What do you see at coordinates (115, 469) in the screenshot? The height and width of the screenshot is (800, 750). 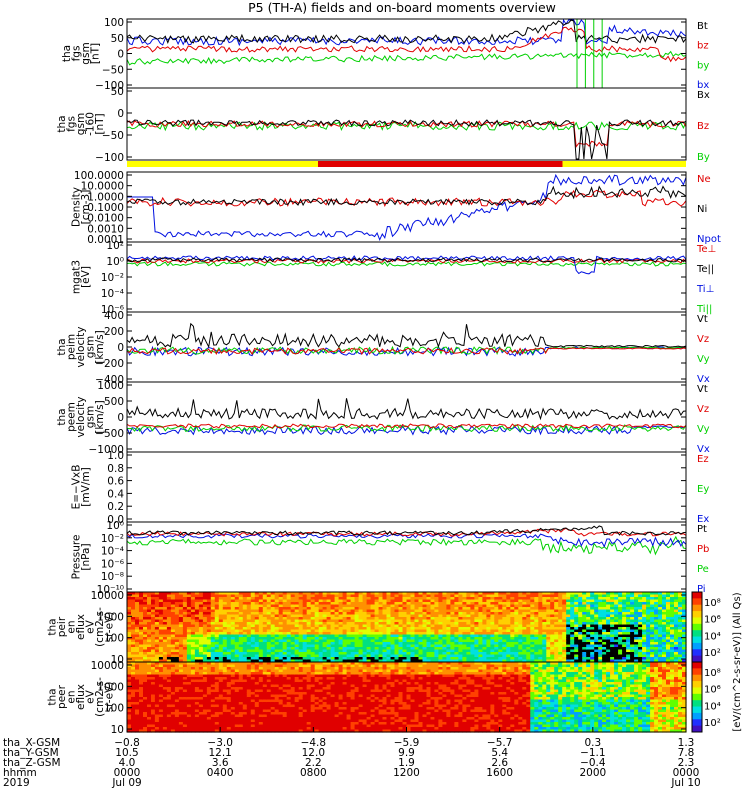 I see `ytick-label: 0.8` at bounding box center [115, 469].